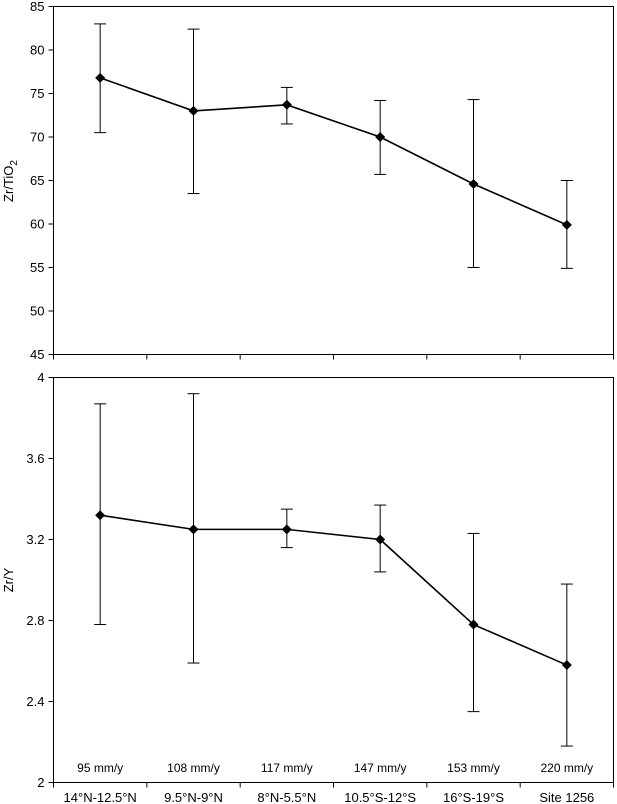 This screenshot has height=804, width=617. What do you see at coordinates (100, 768) in the screenshot?
I see `spreading-rate-label: 95 mm/y` at bounding box center [100, 768].